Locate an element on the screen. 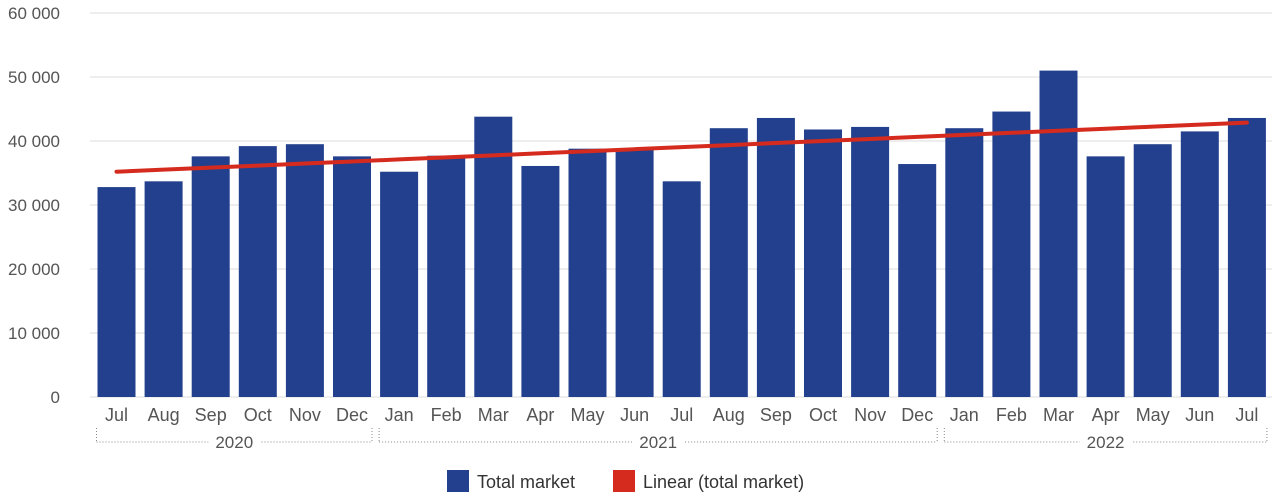  y-tick-label: 0 is located at coordinates (55, 397).